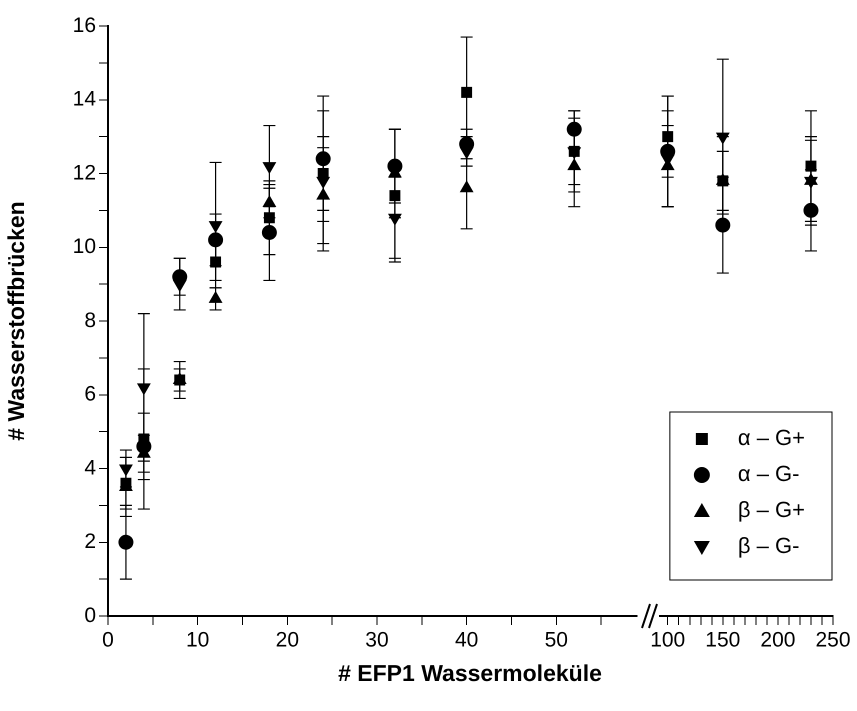  Describe the element at coordinates (90, 320) in the screenshot. I see `y-tick-label: 8` at that location.